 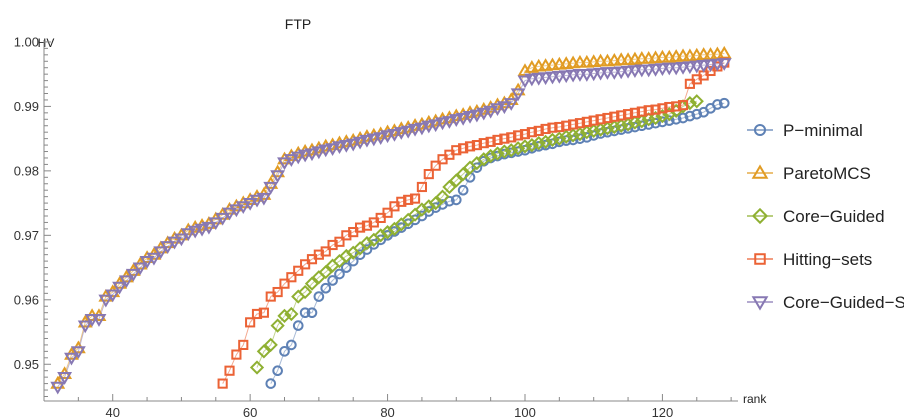 What do you see at coordinates (827, 259) in the screenshot?
I see `legend-label: Hitting−sets` at bounding box center [827, 259].